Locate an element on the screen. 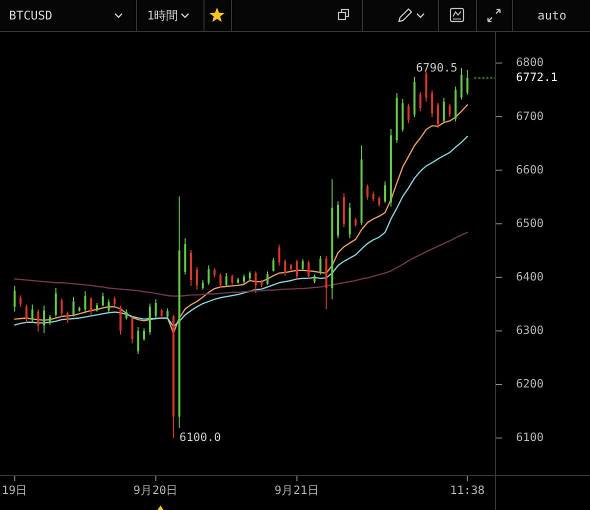  x-tick-label: 19日 is located at coordinates (15, 490).